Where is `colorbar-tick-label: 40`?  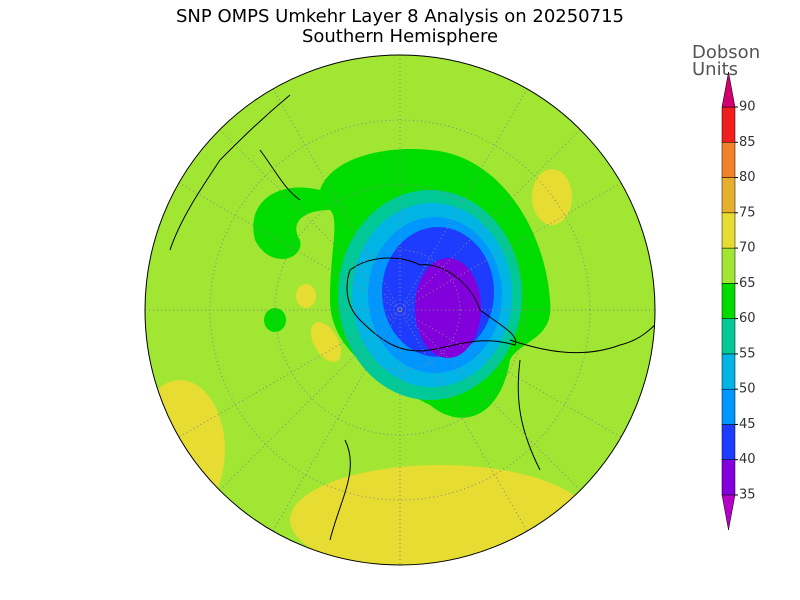
colorbar-tick-label: 40 is located at coordinates (747, 459).